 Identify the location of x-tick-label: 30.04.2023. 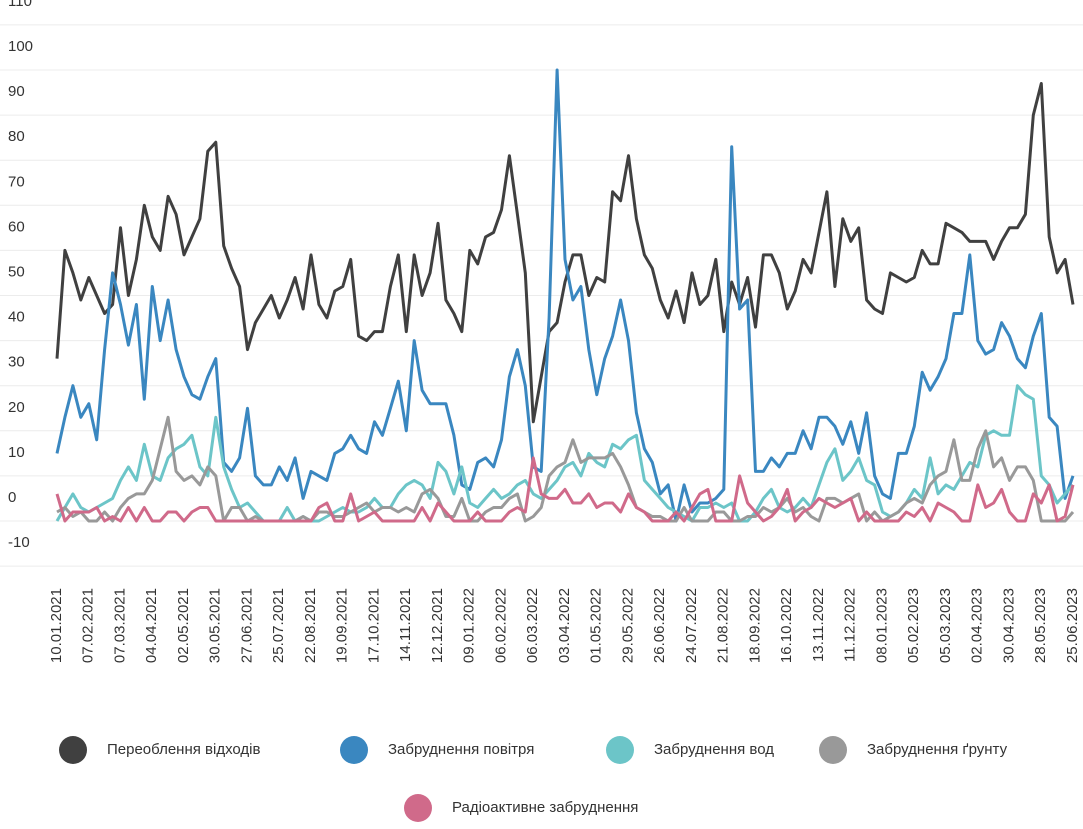
(1008, 625).